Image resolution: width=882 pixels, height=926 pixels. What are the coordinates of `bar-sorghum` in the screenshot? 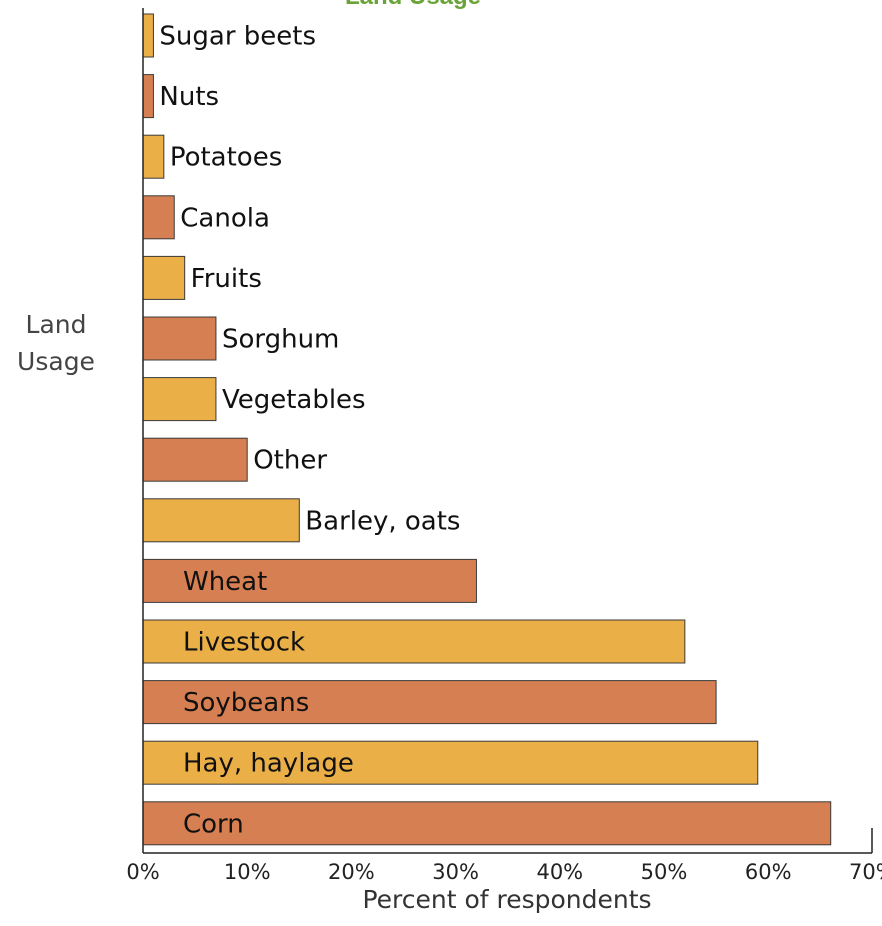 It's located at (179, 338).